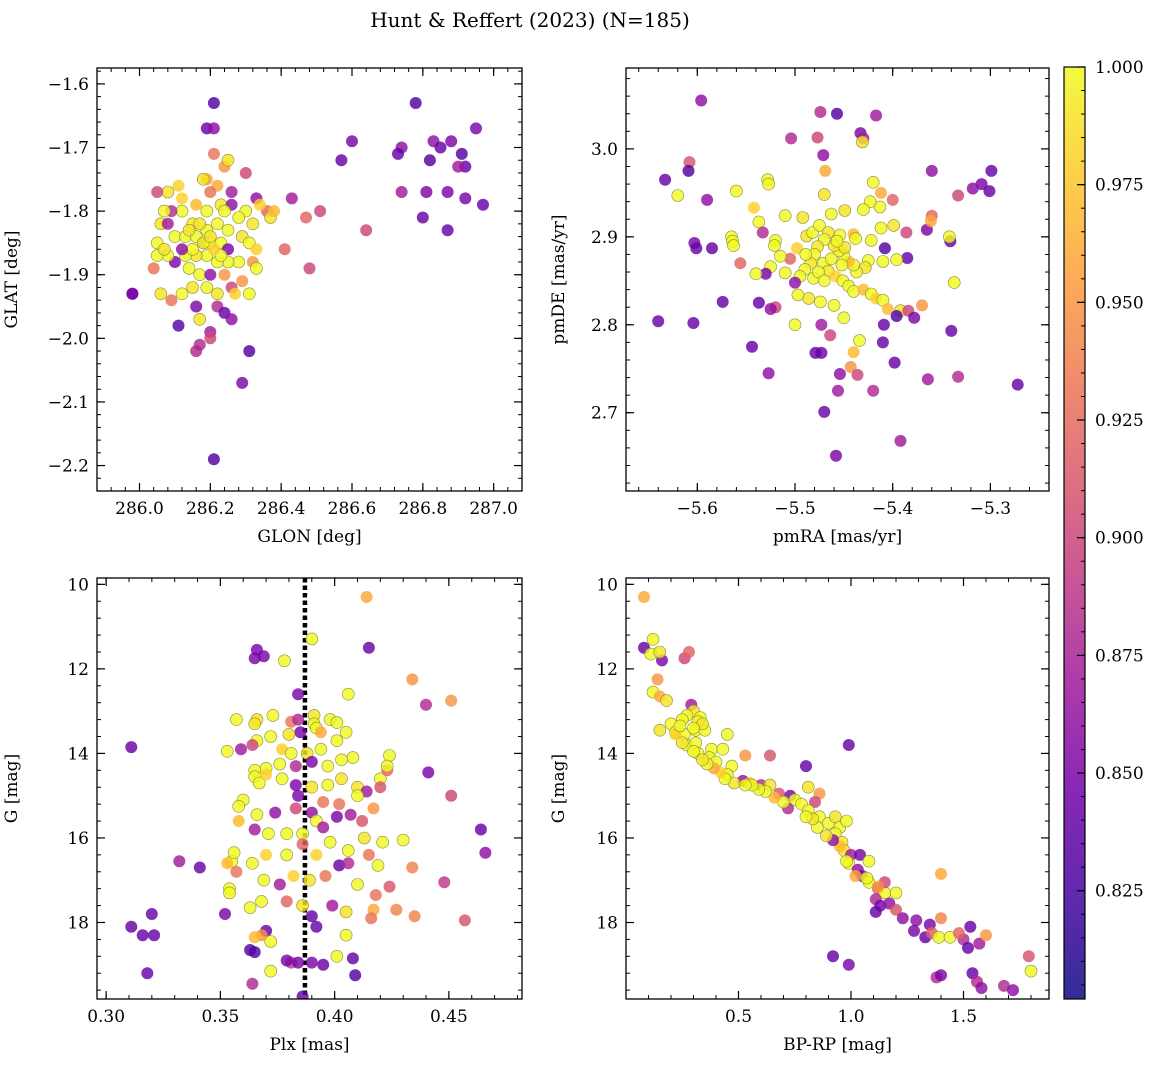  Describe the element at coordinates (78, 670) in the screenshot. I see `y-tick-label: 12` at that location.